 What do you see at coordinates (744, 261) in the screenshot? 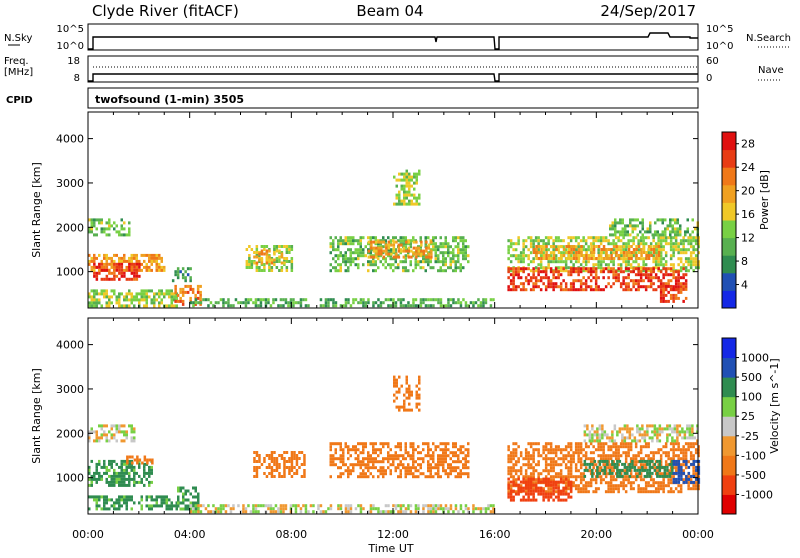
I see `colorbar-tick-label: 8` at bounding box center [744, 261].